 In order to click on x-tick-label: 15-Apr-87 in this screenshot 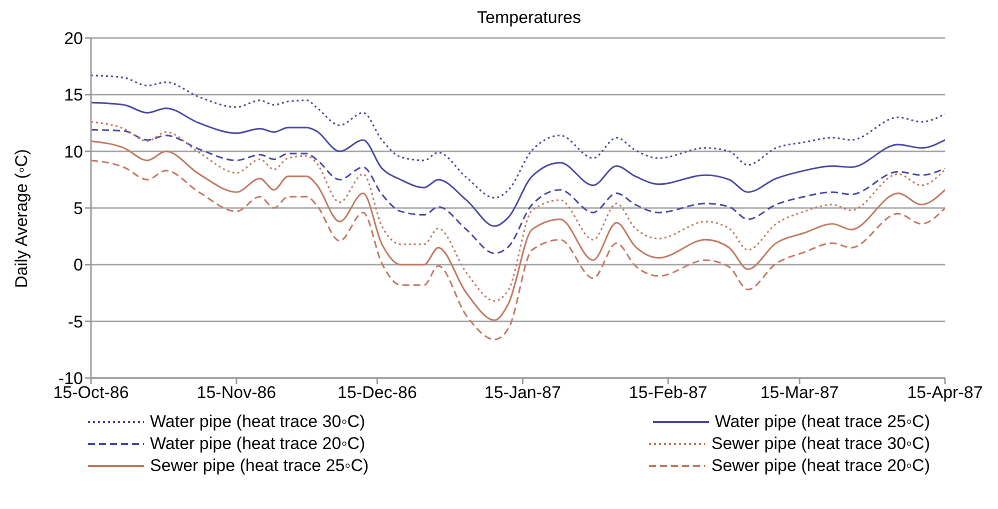, I will do `click(945, 392)`.